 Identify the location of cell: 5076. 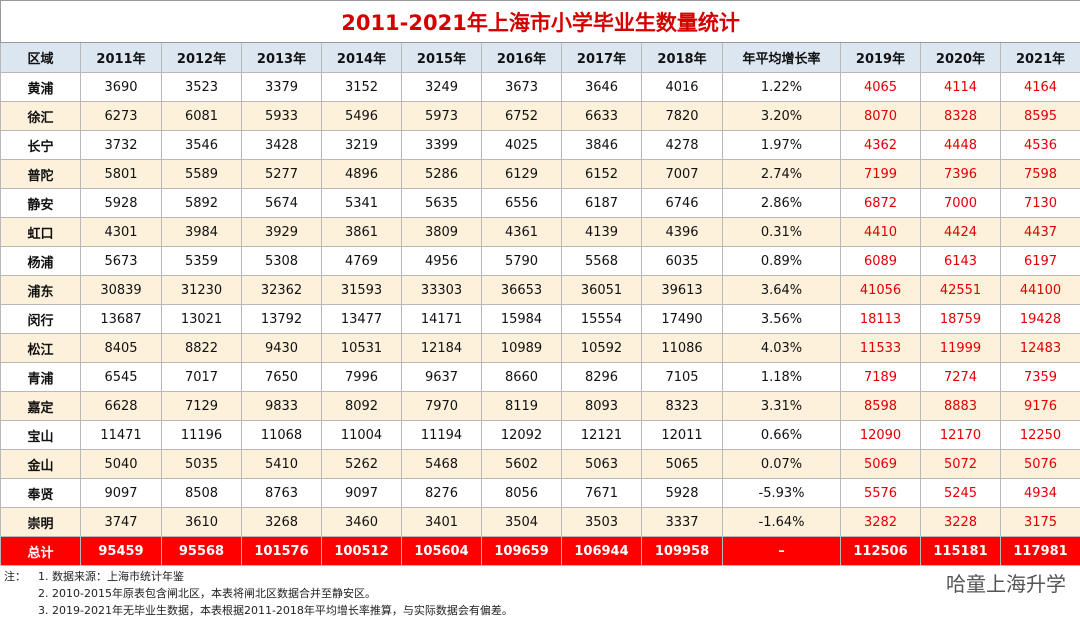
(1039, 464).